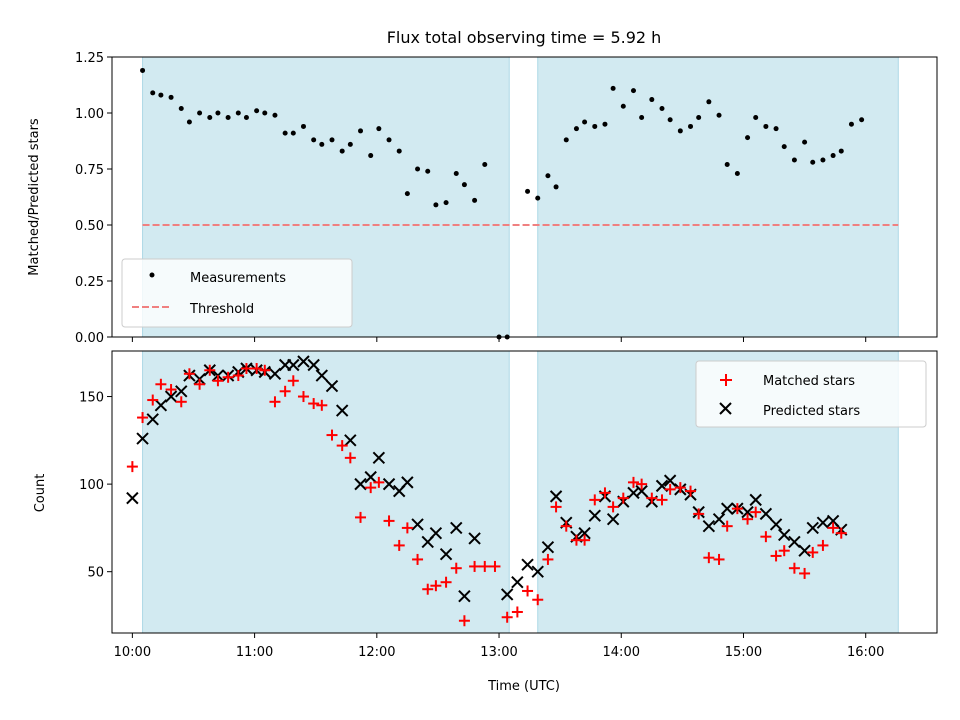 This screenshot has width=960, height=720. Describe the element at coordinates (254, 652) in the screenshot. I see `x-tick-label: 11:00` at that location.